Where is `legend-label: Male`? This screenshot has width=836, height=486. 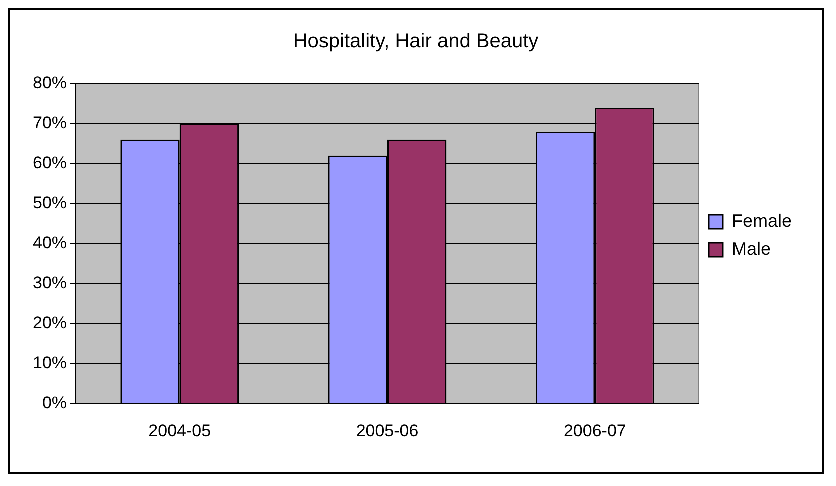
legend-label: Male is located at coordinates (751, 248).